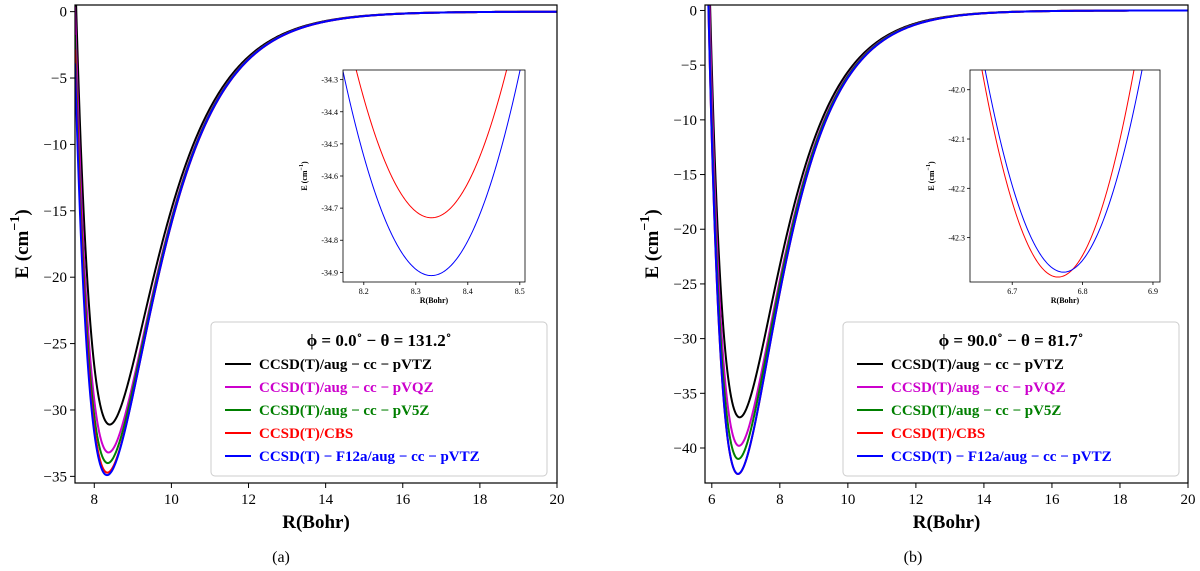 Image resolution: width=1200 pixels, height=571 pixels. I want to click on panel-caption: (a), so click(281, 557).